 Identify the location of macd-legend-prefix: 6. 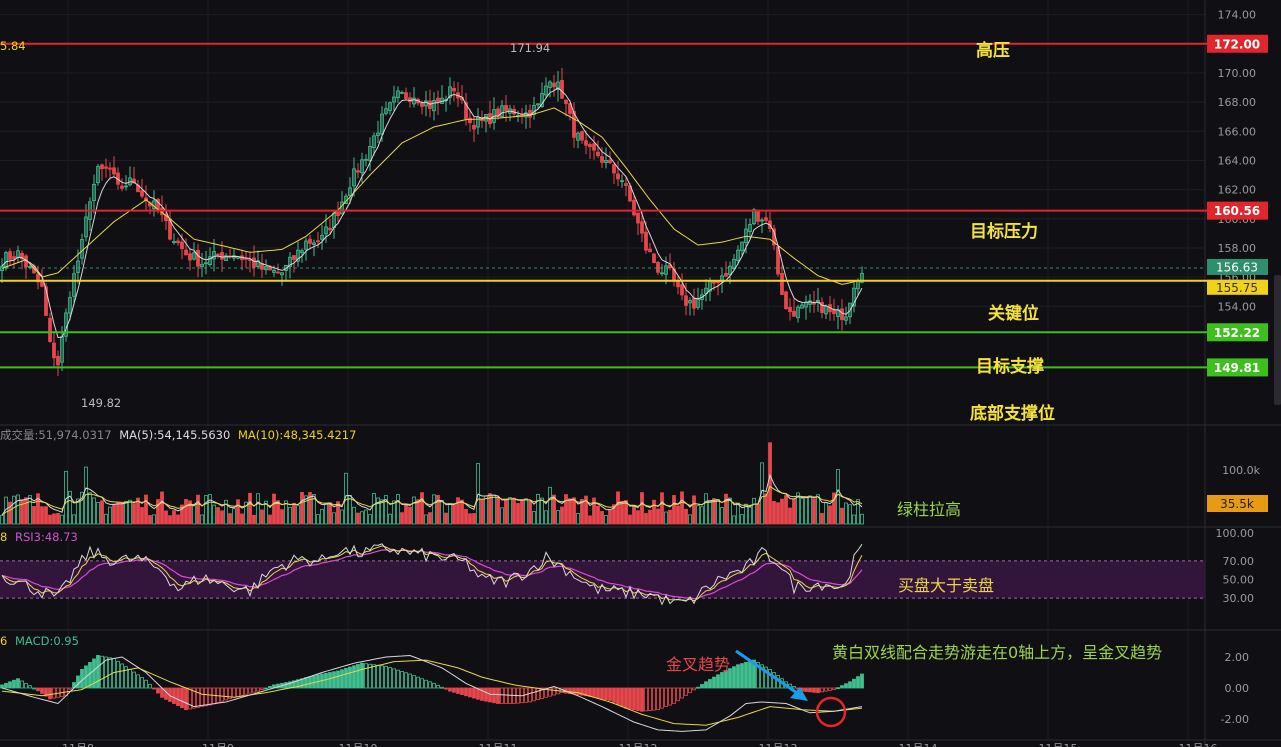
(4, 641).